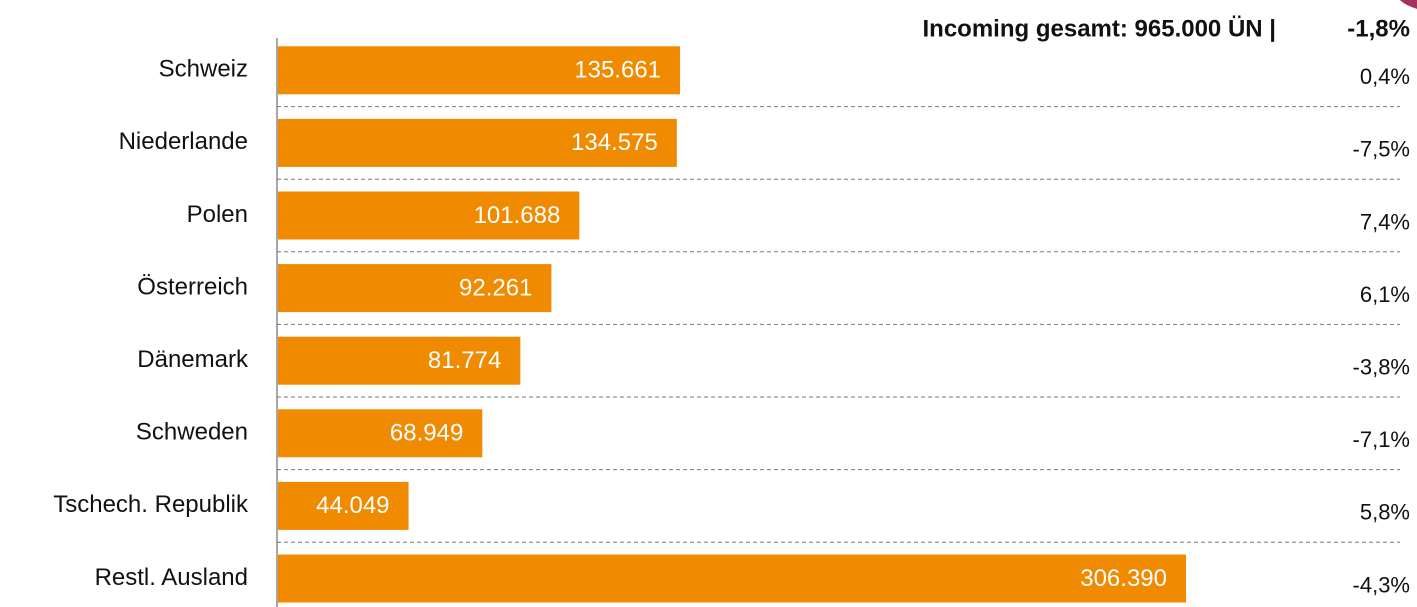 The width and height of the screenshot is (1417, 607). I want to click on change-label: 5,8%, so click(1385, 512).